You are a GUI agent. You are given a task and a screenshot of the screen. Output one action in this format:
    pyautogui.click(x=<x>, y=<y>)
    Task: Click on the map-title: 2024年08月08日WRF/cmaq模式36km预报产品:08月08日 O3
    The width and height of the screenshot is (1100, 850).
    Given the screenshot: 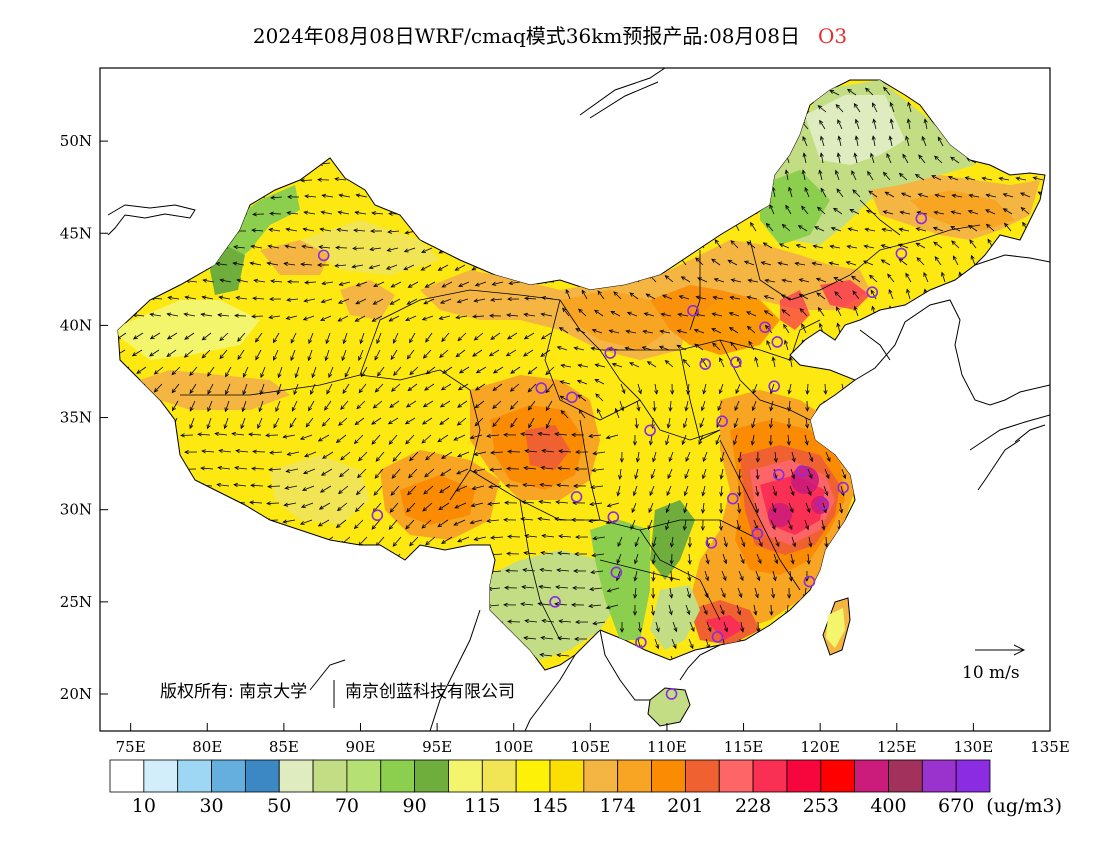 What is the action you would take?
    pyautogui.click(x=550, y=34)
    